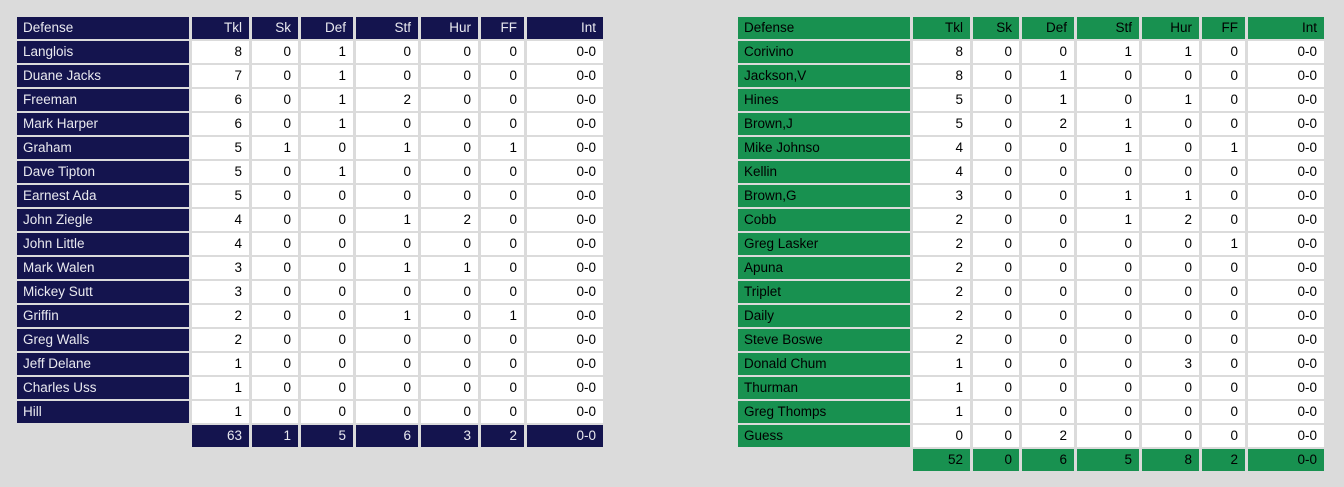 The height and width of the screenshot is (487, 1344). What do you see at coordinates (824, 292) in the screenshot?
I see `player-name-cell: Triplet` at bounding box center [824, 292].